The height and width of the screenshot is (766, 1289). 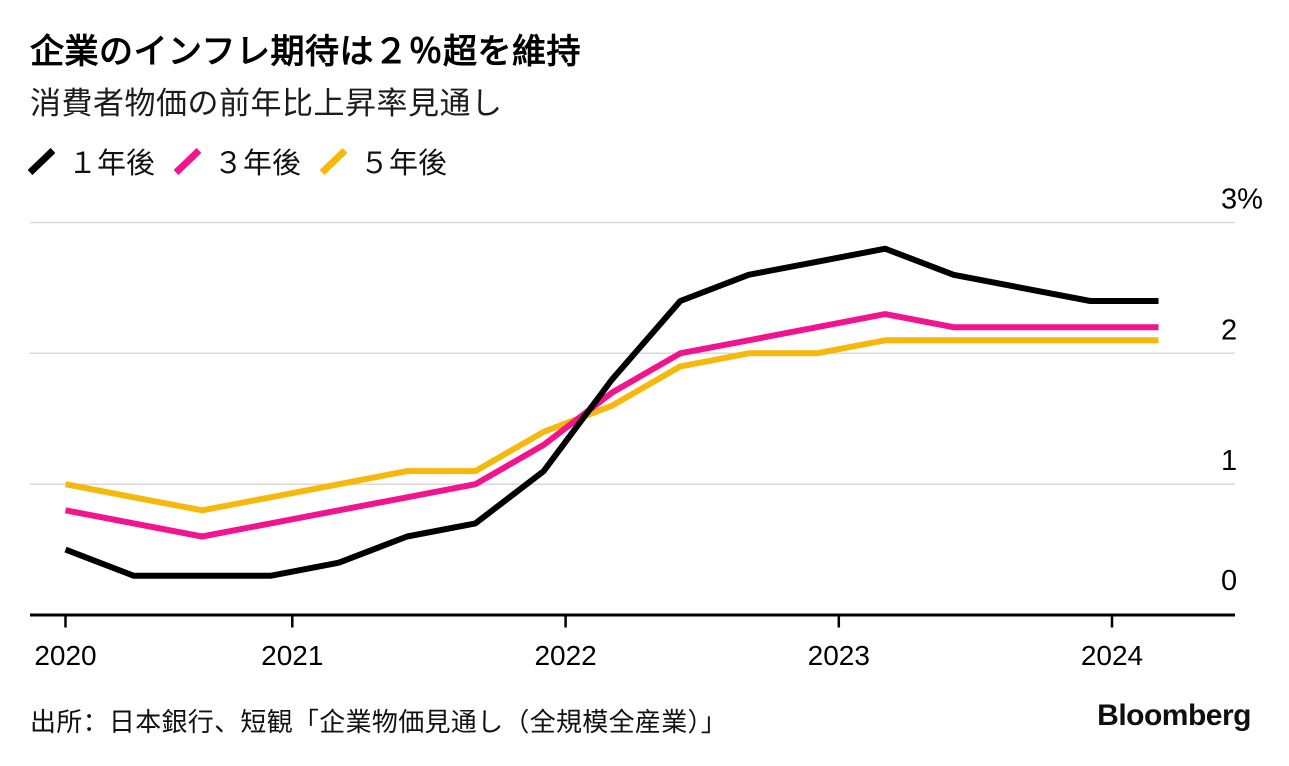 I want to click on x-tick-label-2024: 2024, so click(x=1112, y=655).